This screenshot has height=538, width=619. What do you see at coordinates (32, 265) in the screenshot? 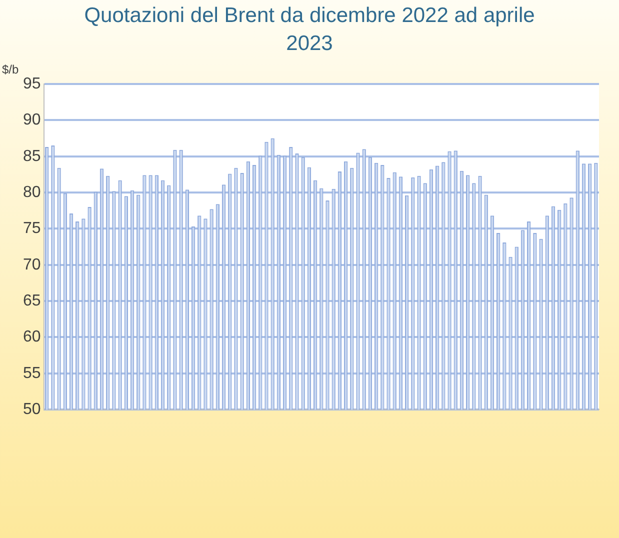
I see `y-tick-label: 70` at bounding box center [32, 265].